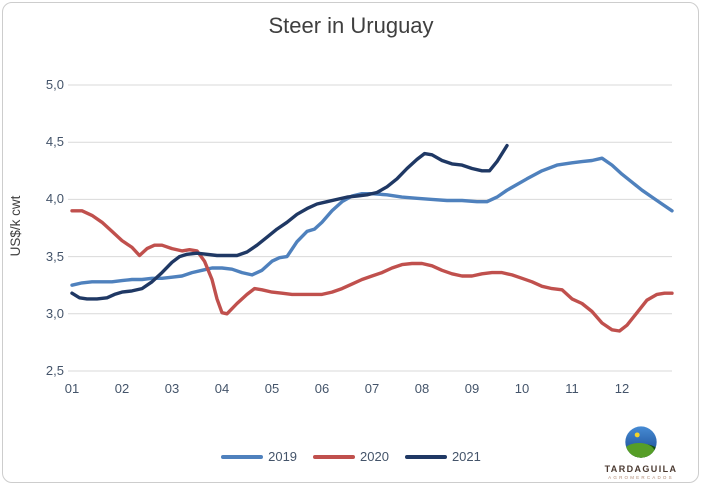 The width and height of the screenshot is (710, 491). I want to click on y-tick-1: 4,5, so click(54, 141).